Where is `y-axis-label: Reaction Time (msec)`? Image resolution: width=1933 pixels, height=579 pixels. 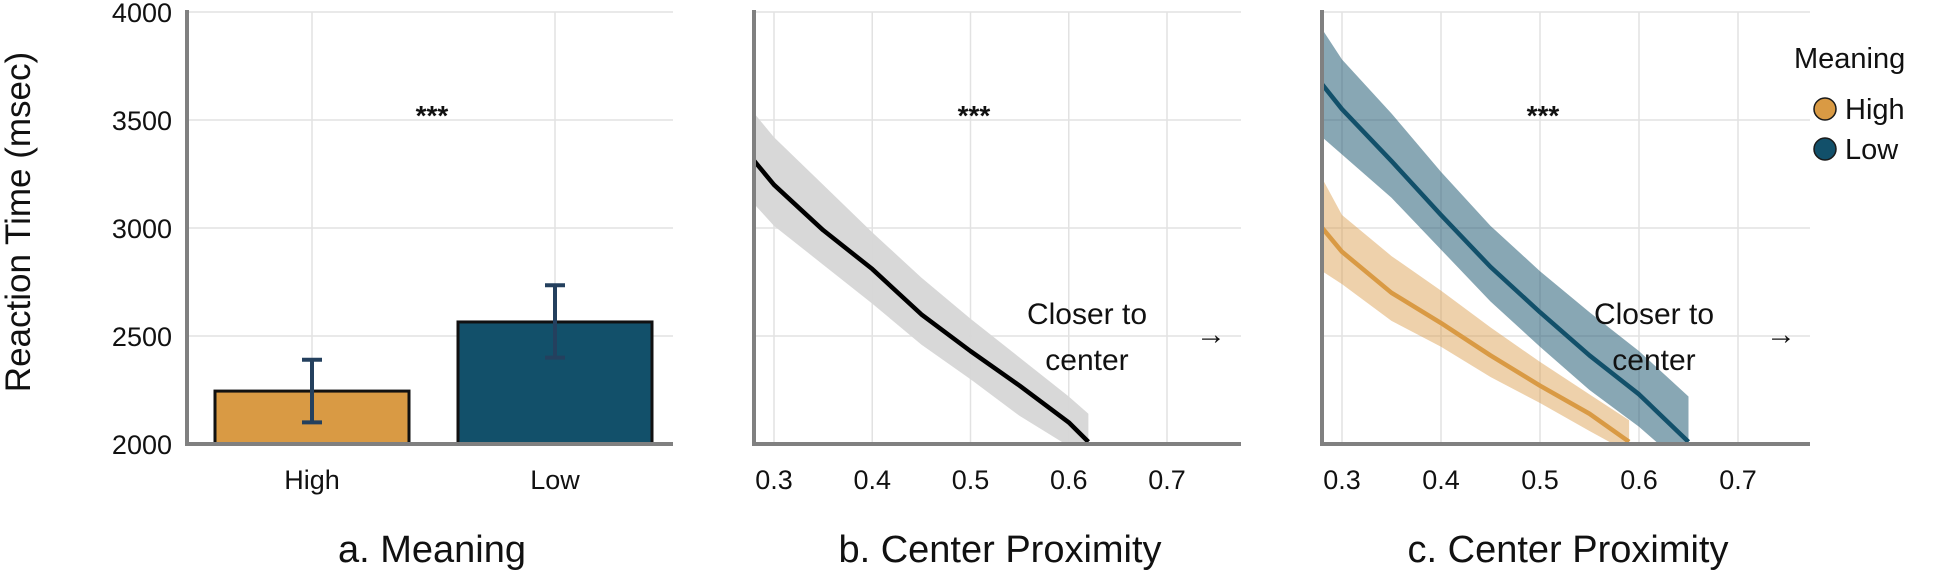
y-axis-label: Reaction Time (msec) is located at coordinates (19, 222).